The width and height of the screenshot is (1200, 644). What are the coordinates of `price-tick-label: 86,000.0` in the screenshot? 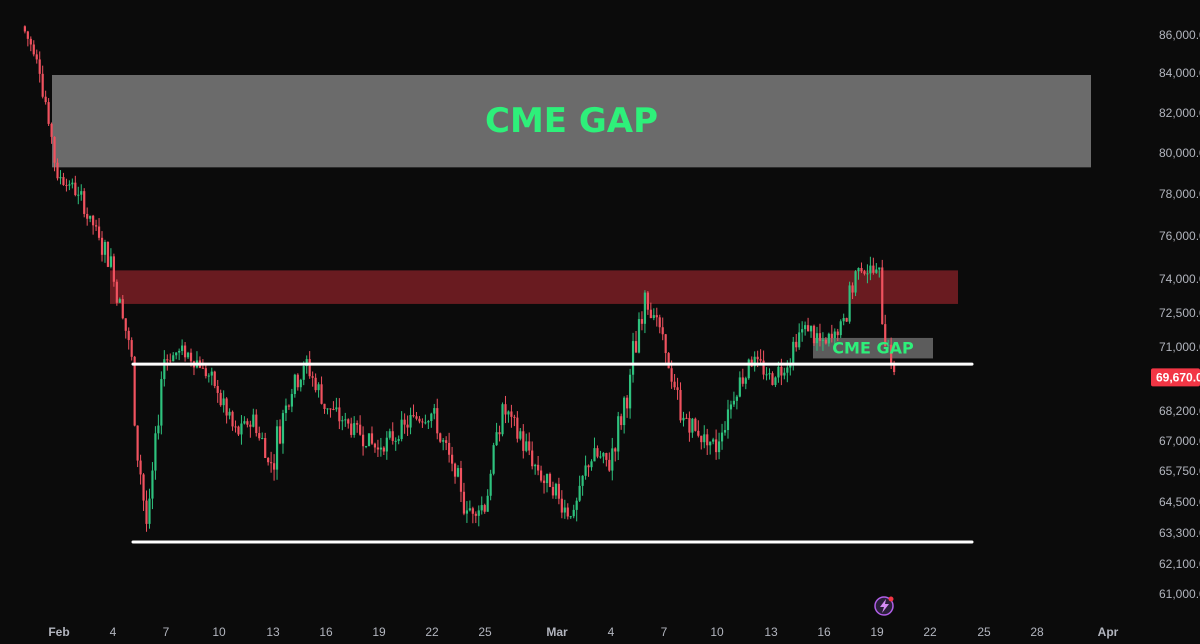 It's located at (1179, 35).